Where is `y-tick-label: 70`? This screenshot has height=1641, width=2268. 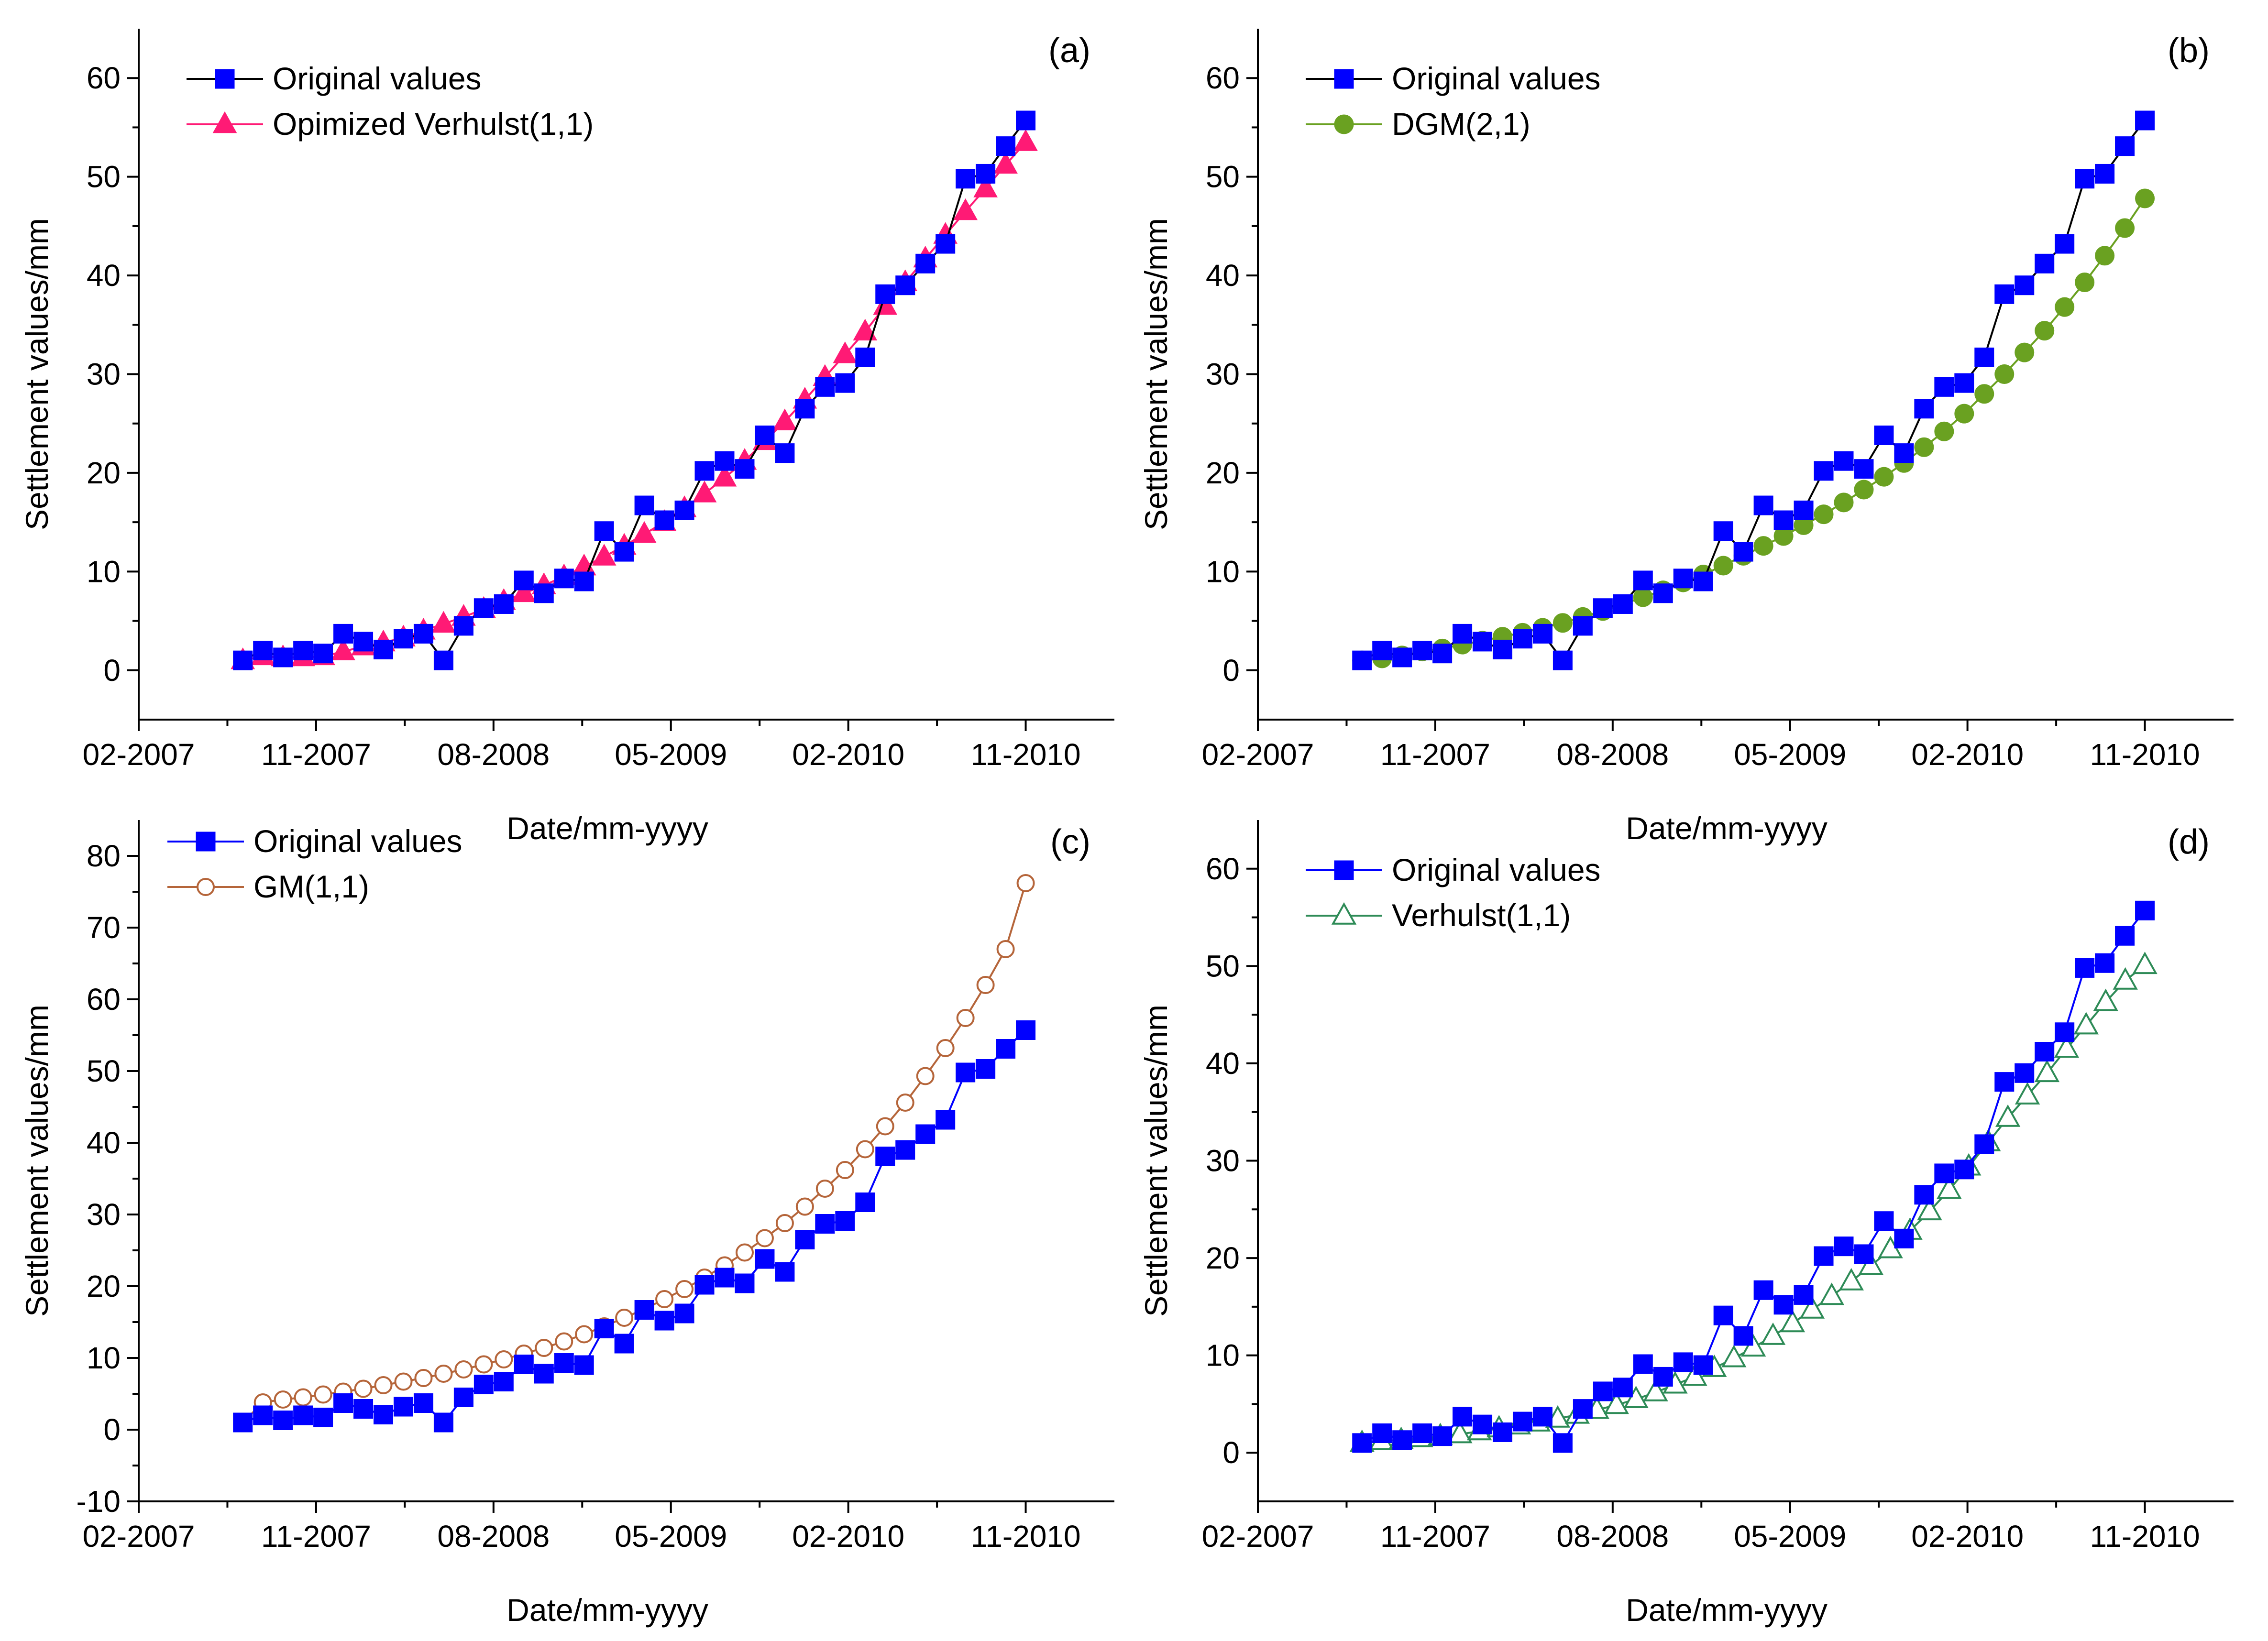 y-tick-label: 70 is located at coordinates (104, 927).